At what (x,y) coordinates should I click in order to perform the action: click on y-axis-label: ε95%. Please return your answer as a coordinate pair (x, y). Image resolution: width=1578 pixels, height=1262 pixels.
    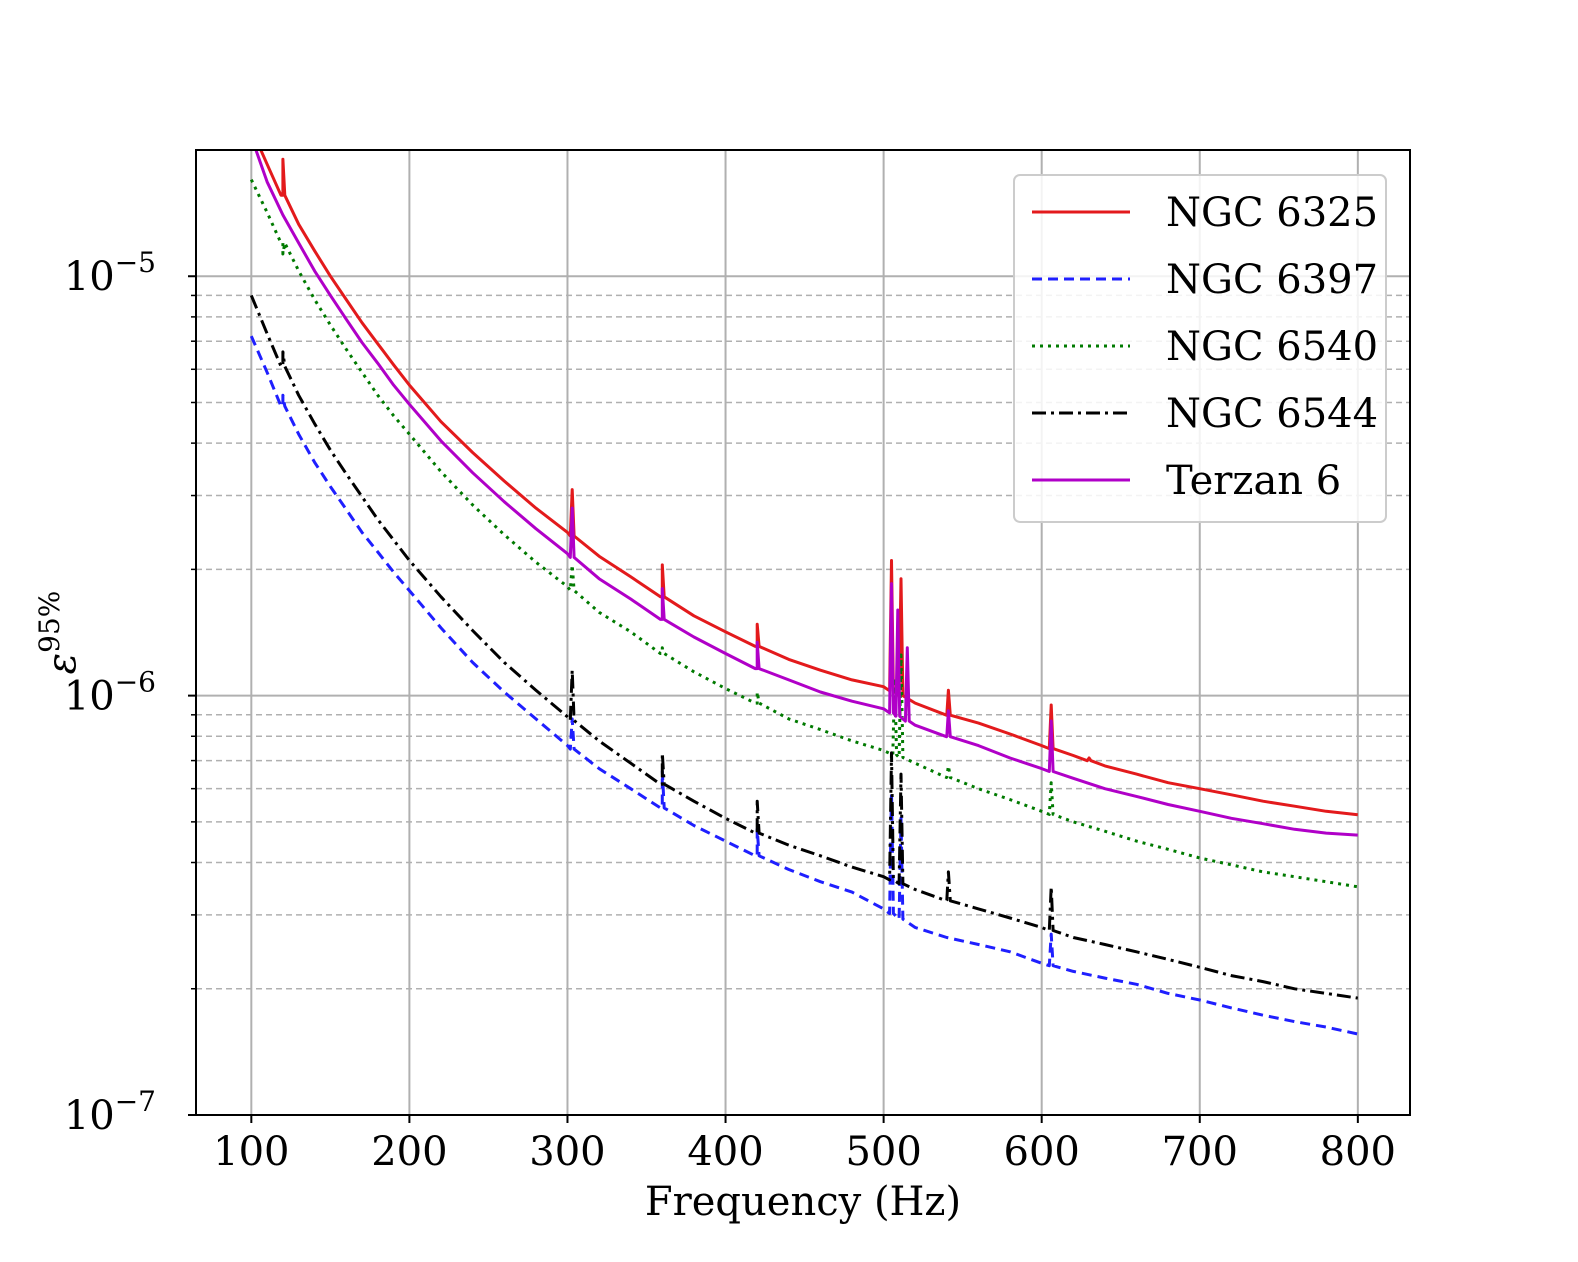
    Looking at the image, I should click on (59, 633).